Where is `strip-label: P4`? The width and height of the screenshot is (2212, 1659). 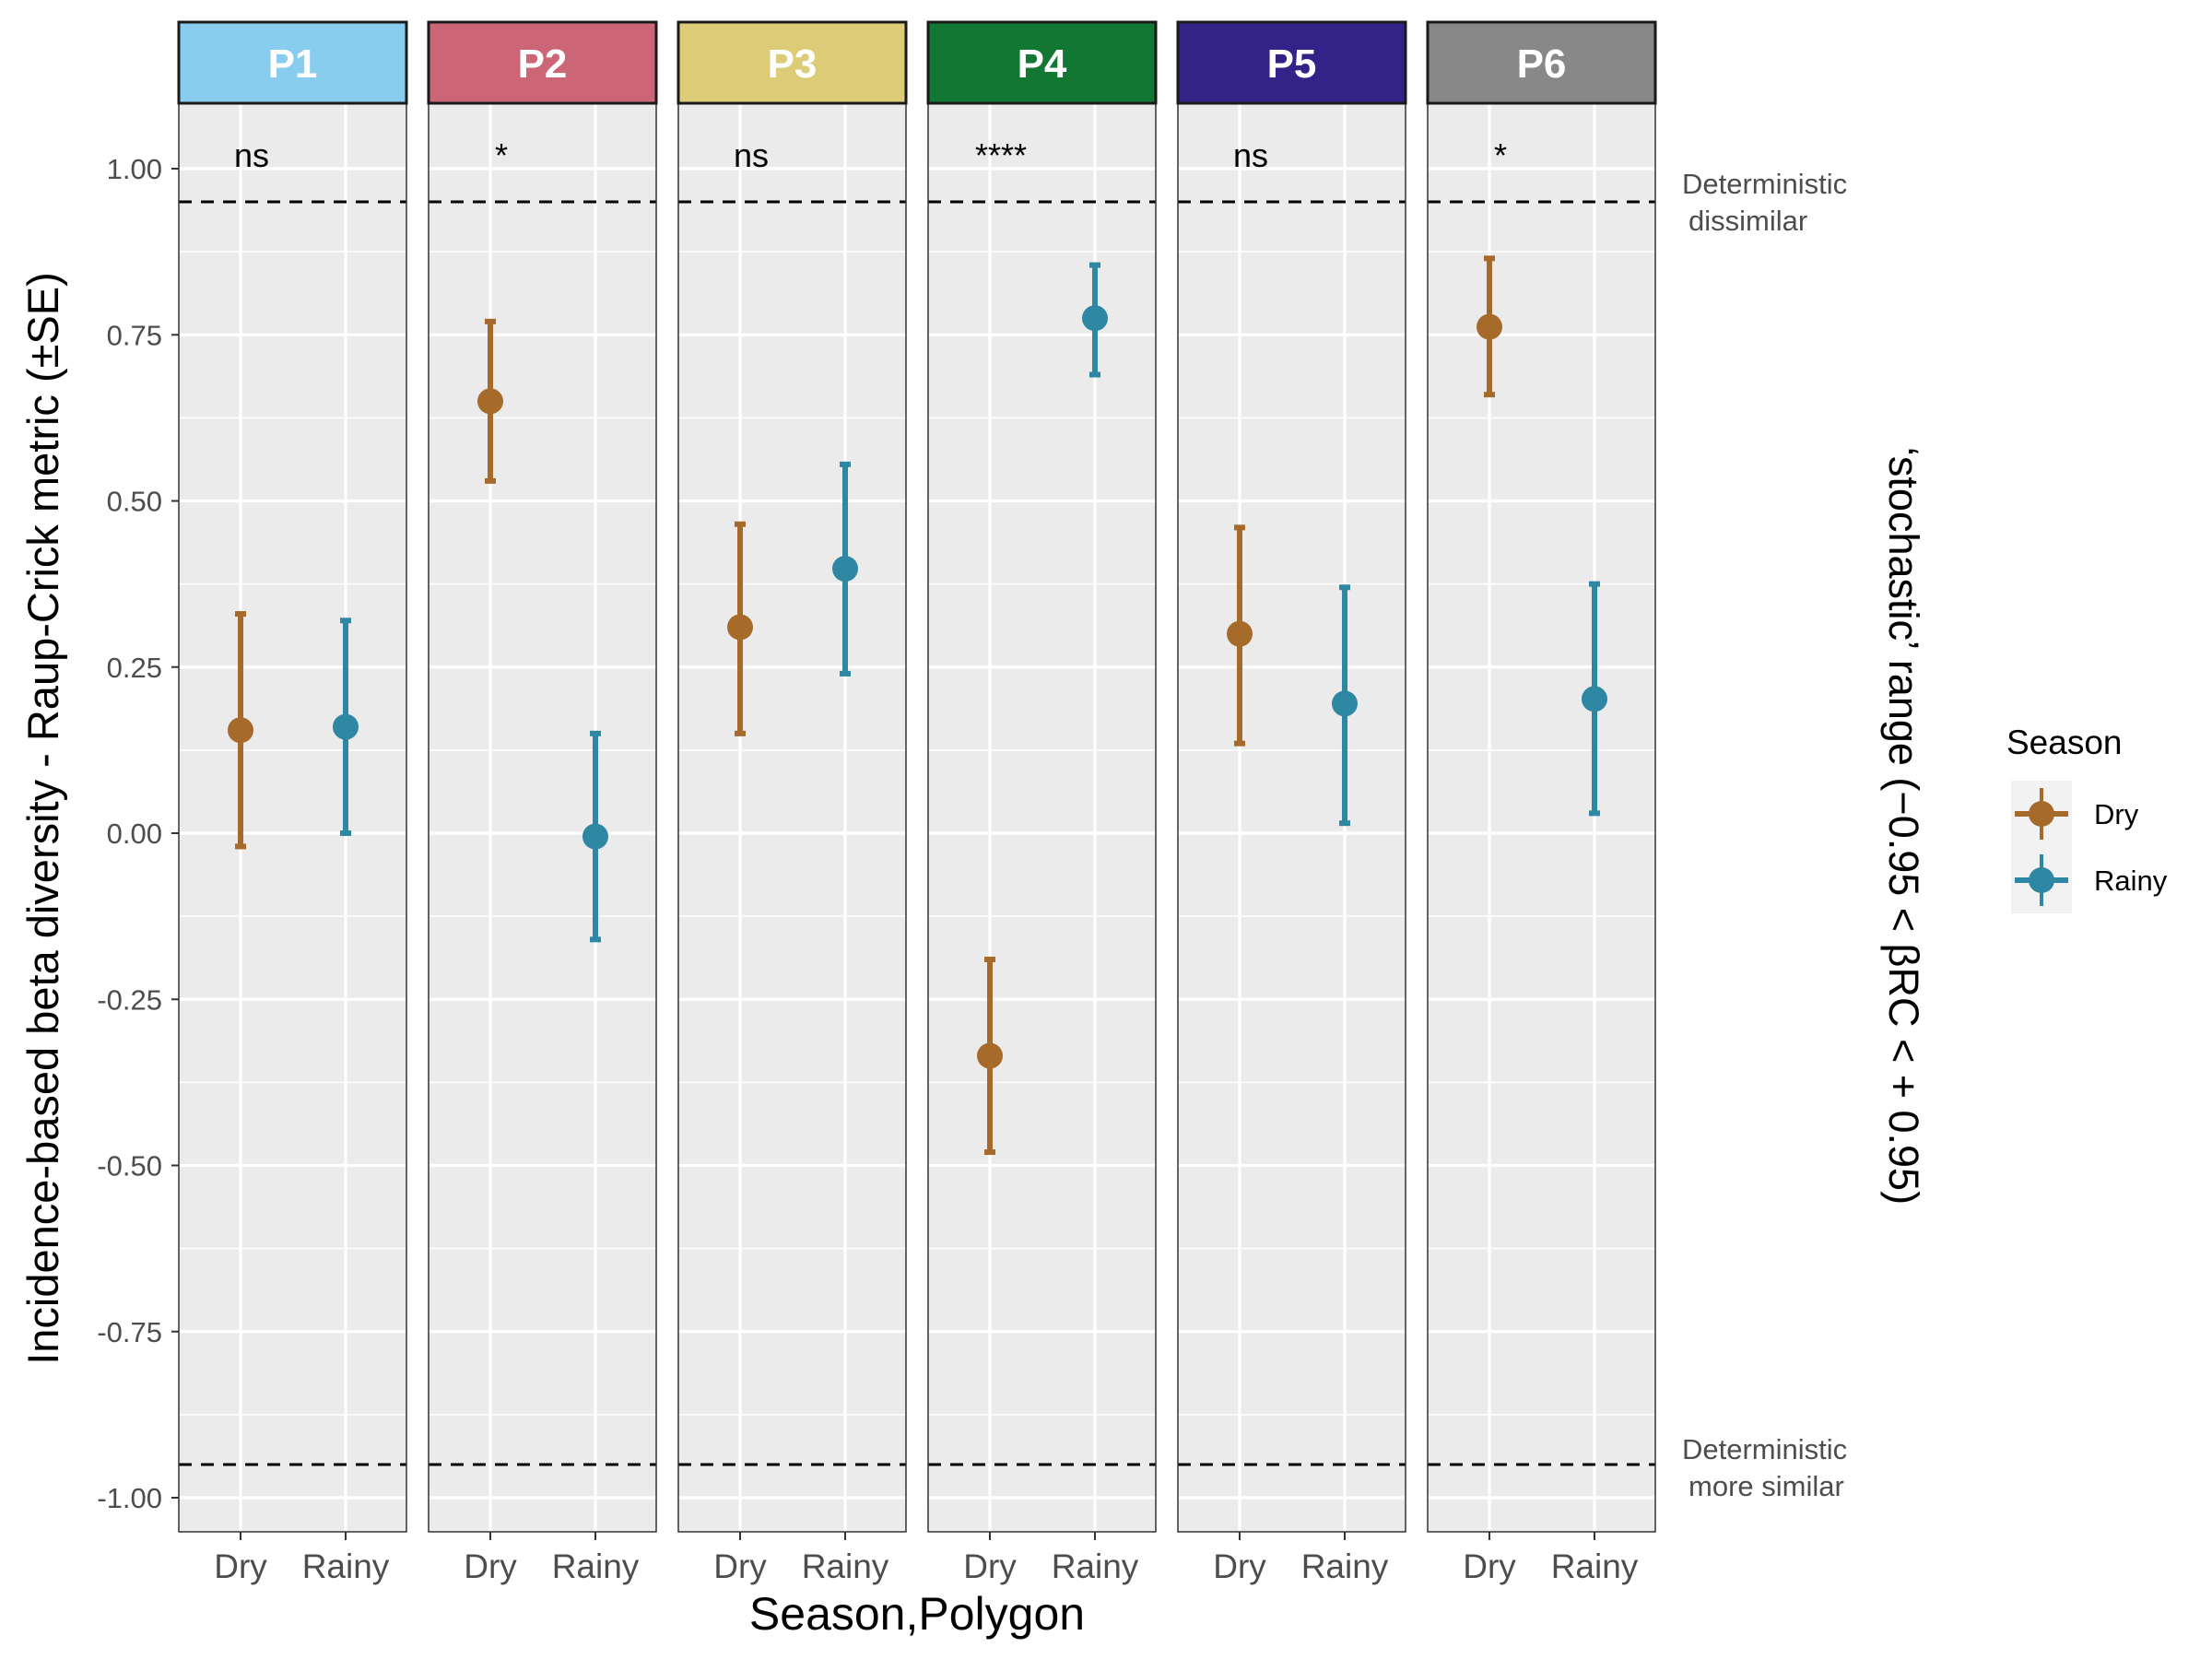
strip-label: P4 is located at coordinates (1042, 64).